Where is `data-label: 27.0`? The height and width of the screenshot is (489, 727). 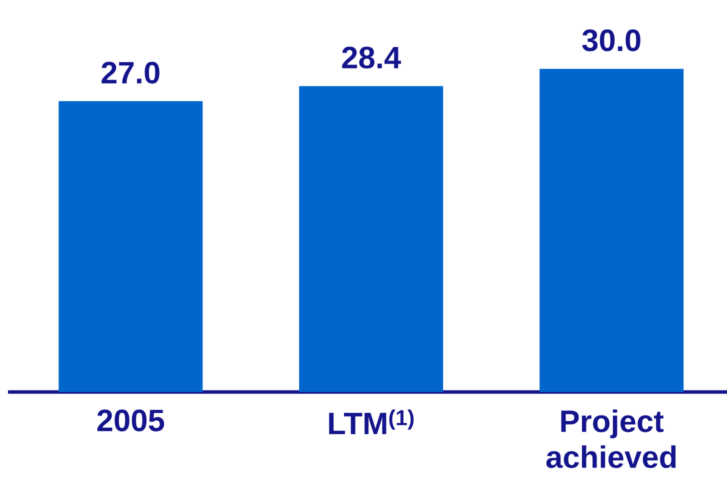
data-label: 27.0 is located at coordinates (131, 73).